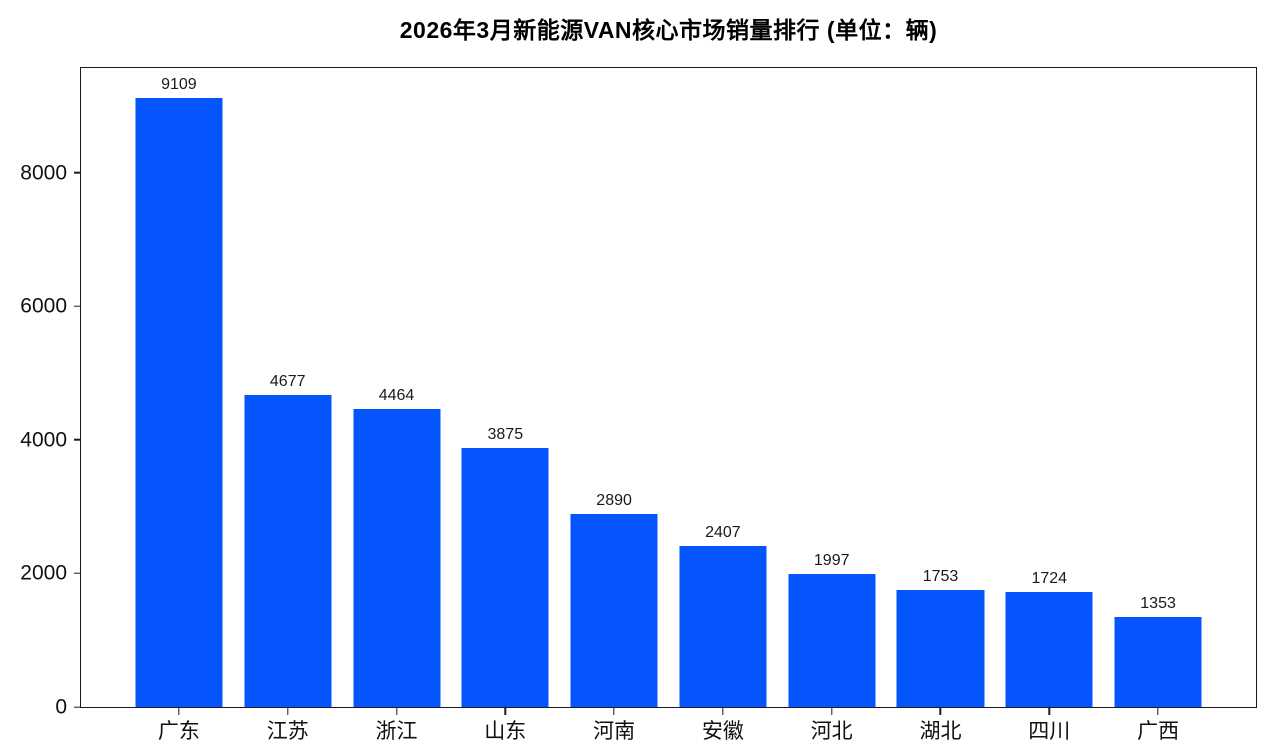 This screenshot has width=1269, height=754. Describe the element at coordinates (723, 711) in the screenshot. I see `x-tick-mark-安徽` at that location.